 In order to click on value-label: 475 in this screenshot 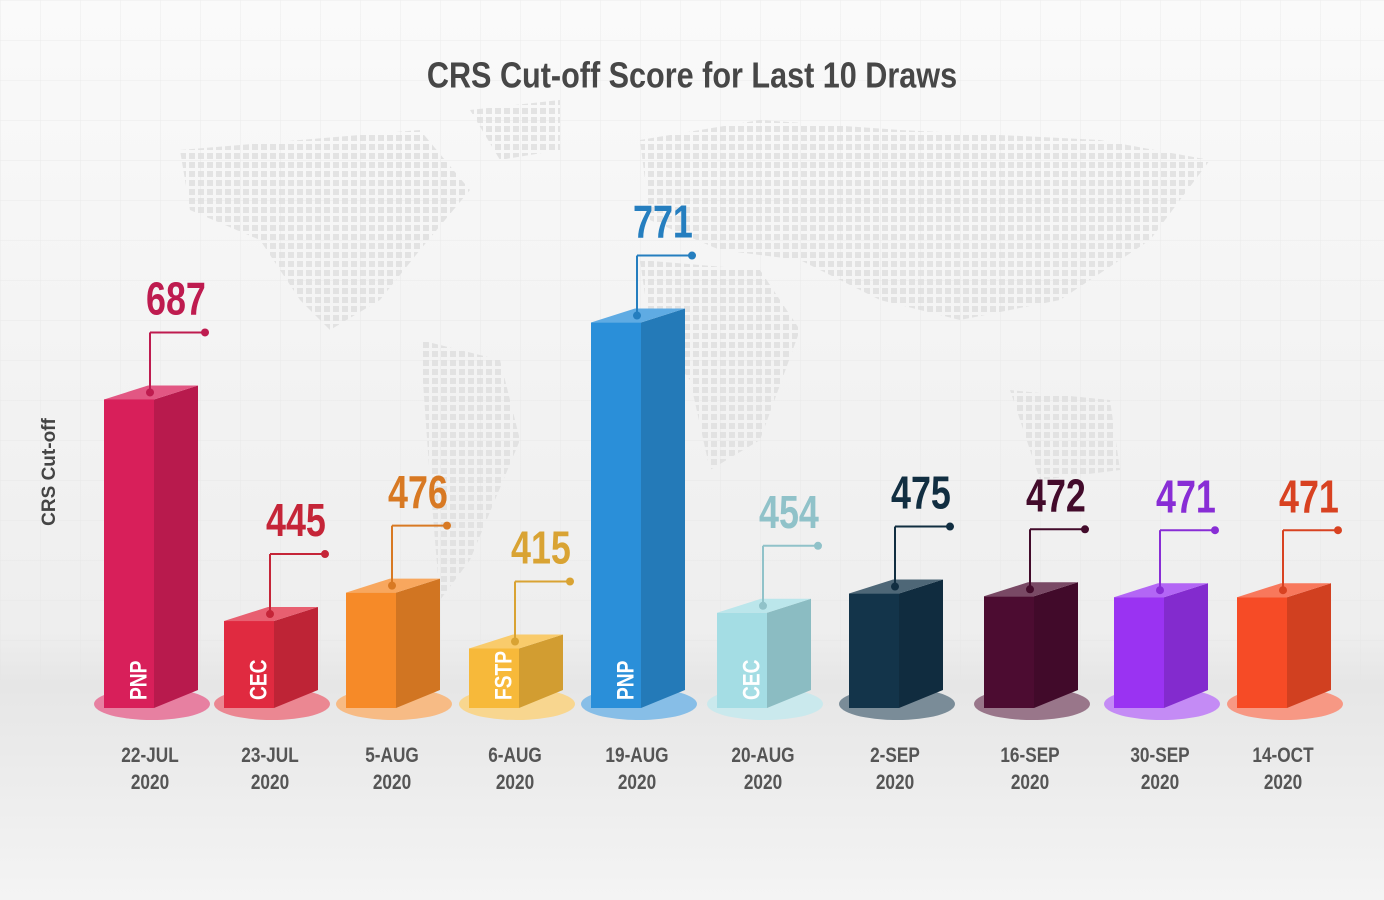, I will do `click(921, 492)`.